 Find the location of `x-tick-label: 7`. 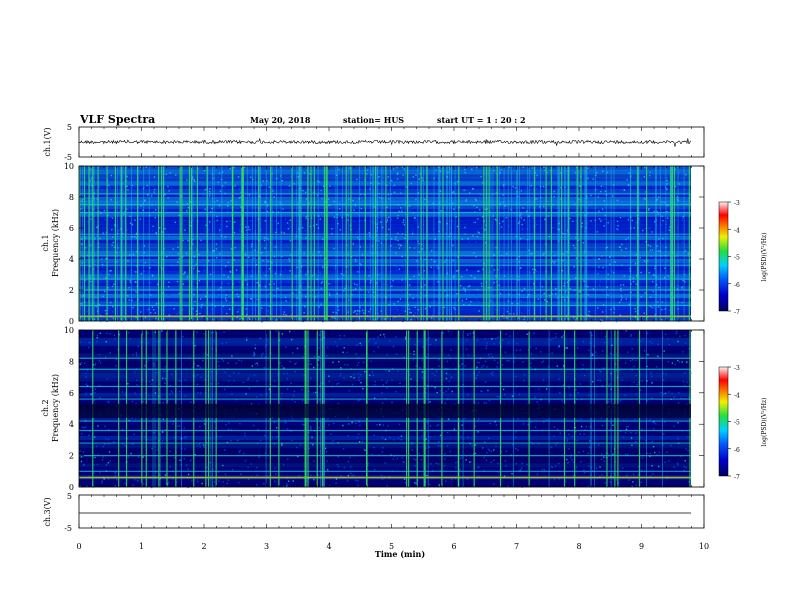

x-tick-label: 7 is located at coordinates (516, 546).